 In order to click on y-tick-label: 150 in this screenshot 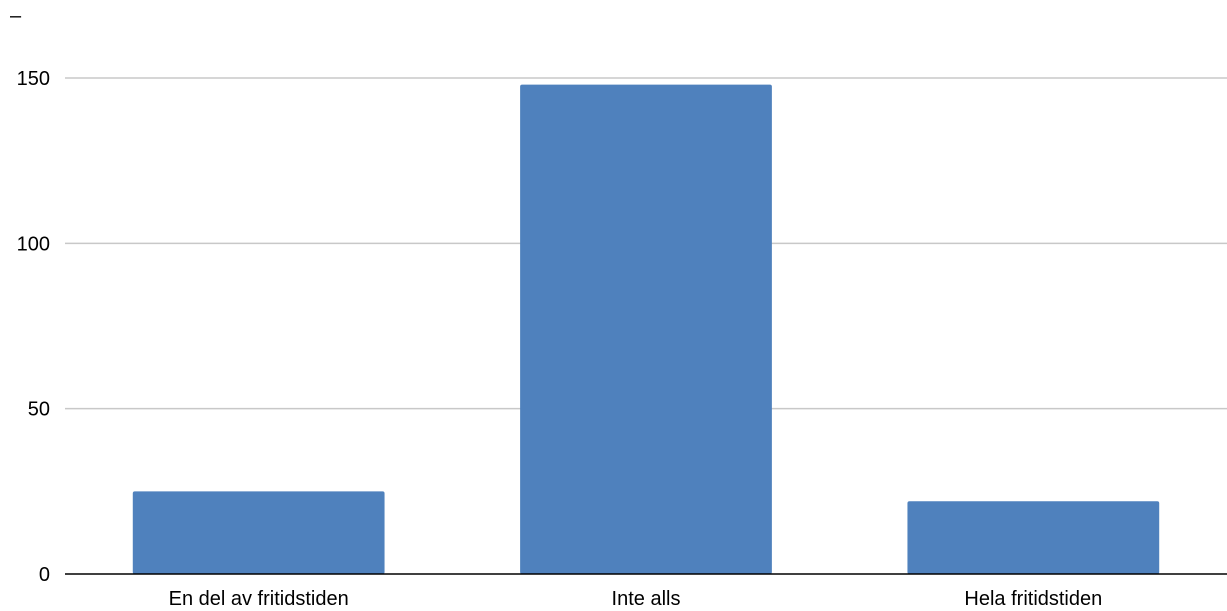, I will do `click(33, 79)`.